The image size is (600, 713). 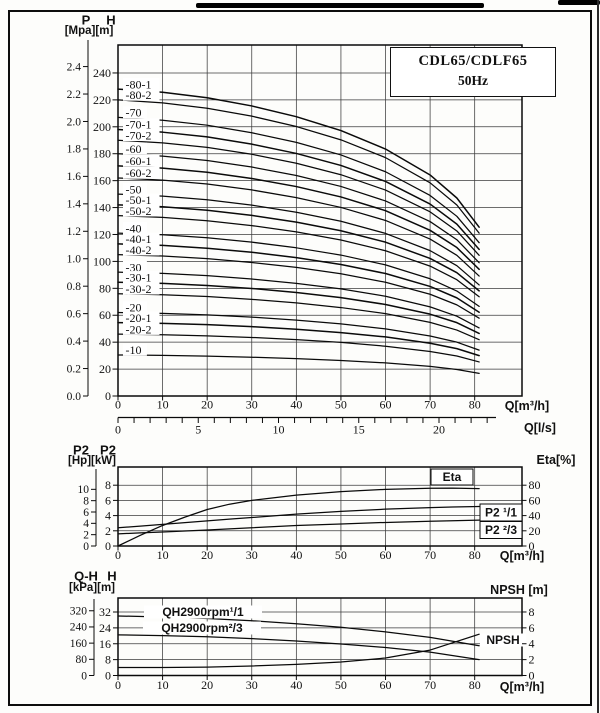 I want to click on svg-text: 1.6, so click(x=74, y=177).